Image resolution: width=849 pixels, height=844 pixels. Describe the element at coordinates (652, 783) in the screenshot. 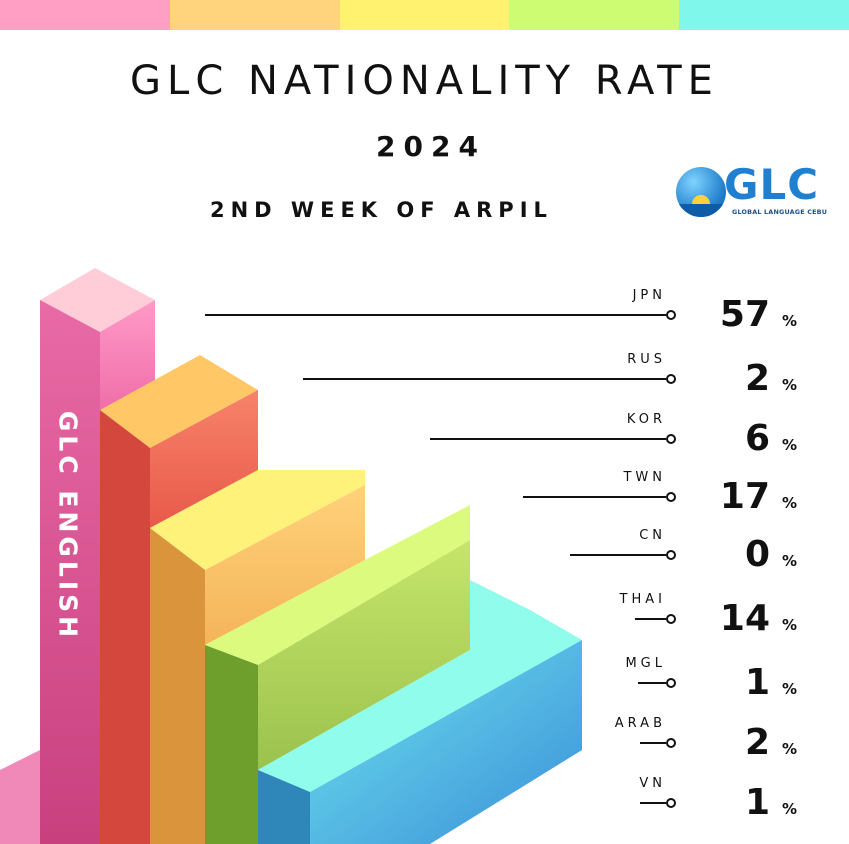

I see `nationality-code: VN` at that location.